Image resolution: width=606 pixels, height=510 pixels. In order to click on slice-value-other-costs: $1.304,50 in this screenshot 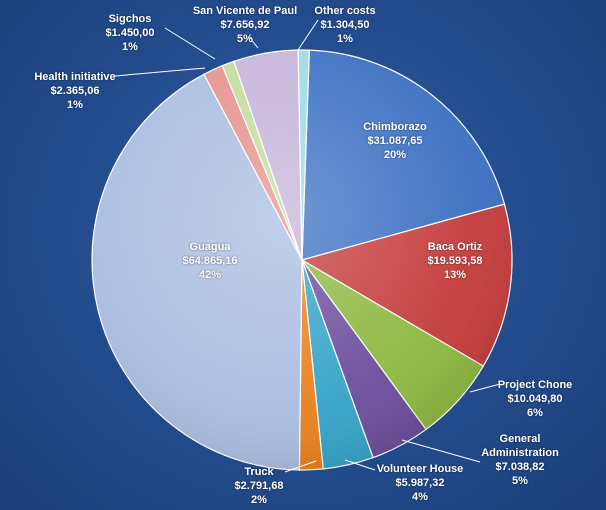, I will do `click(345, 25)`.